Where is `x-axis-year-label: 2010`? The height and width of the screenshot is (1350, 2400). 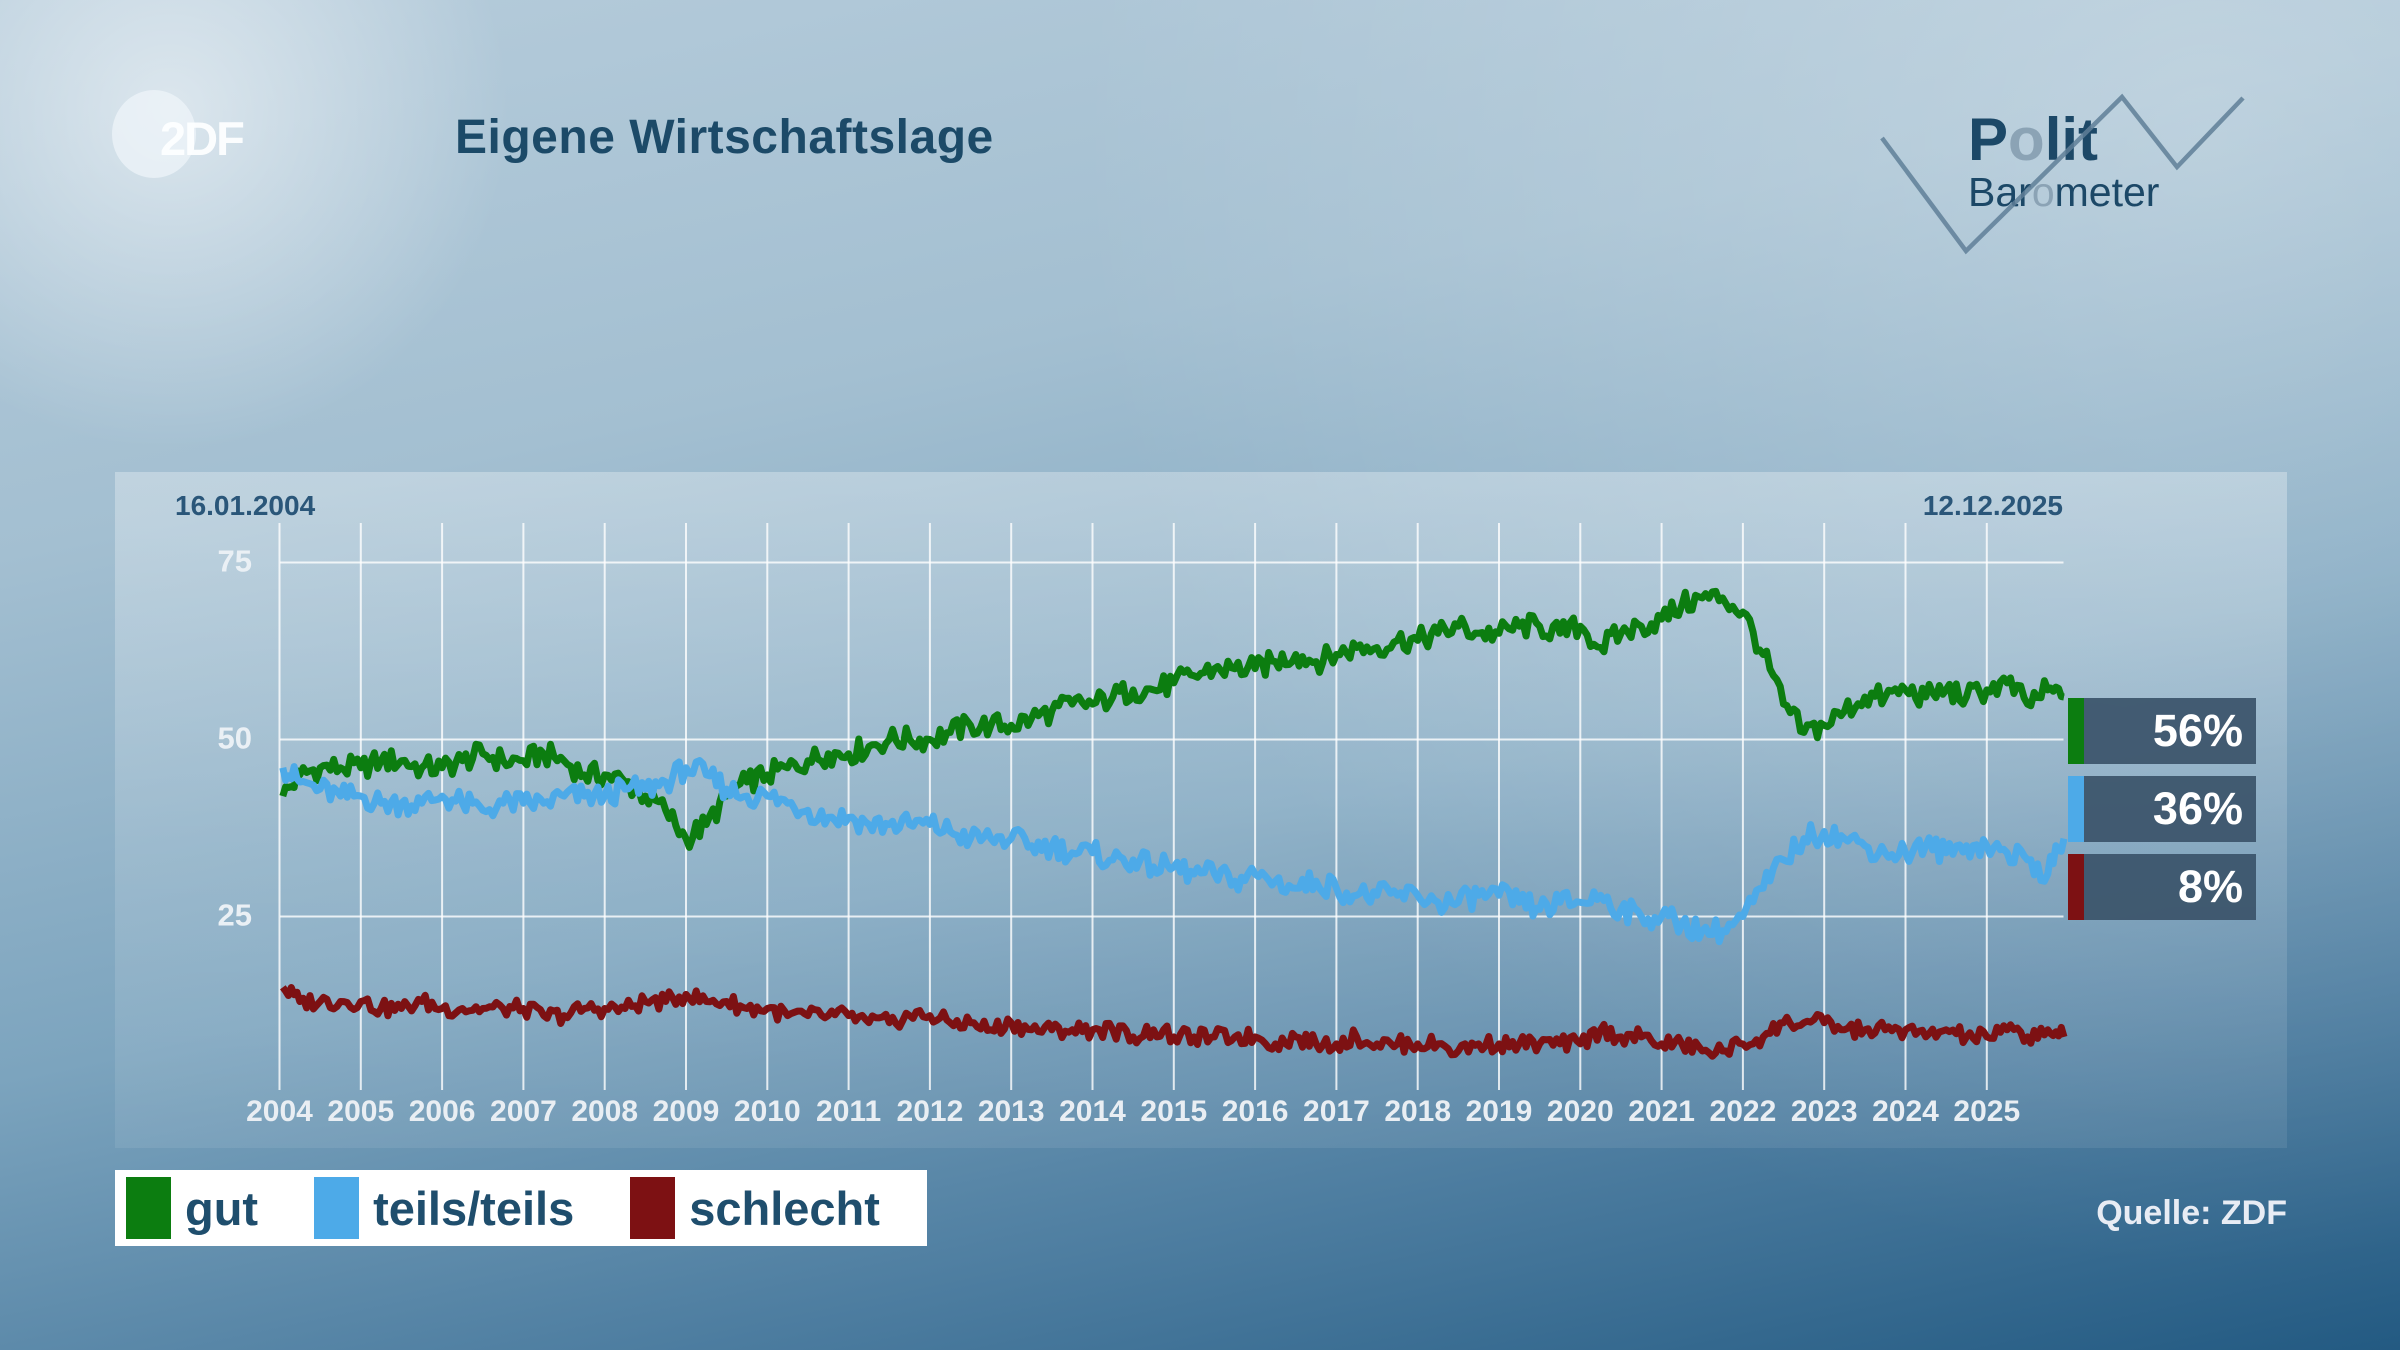 x-axis-year-label: 2010 is located at coordinates (767, 1111).